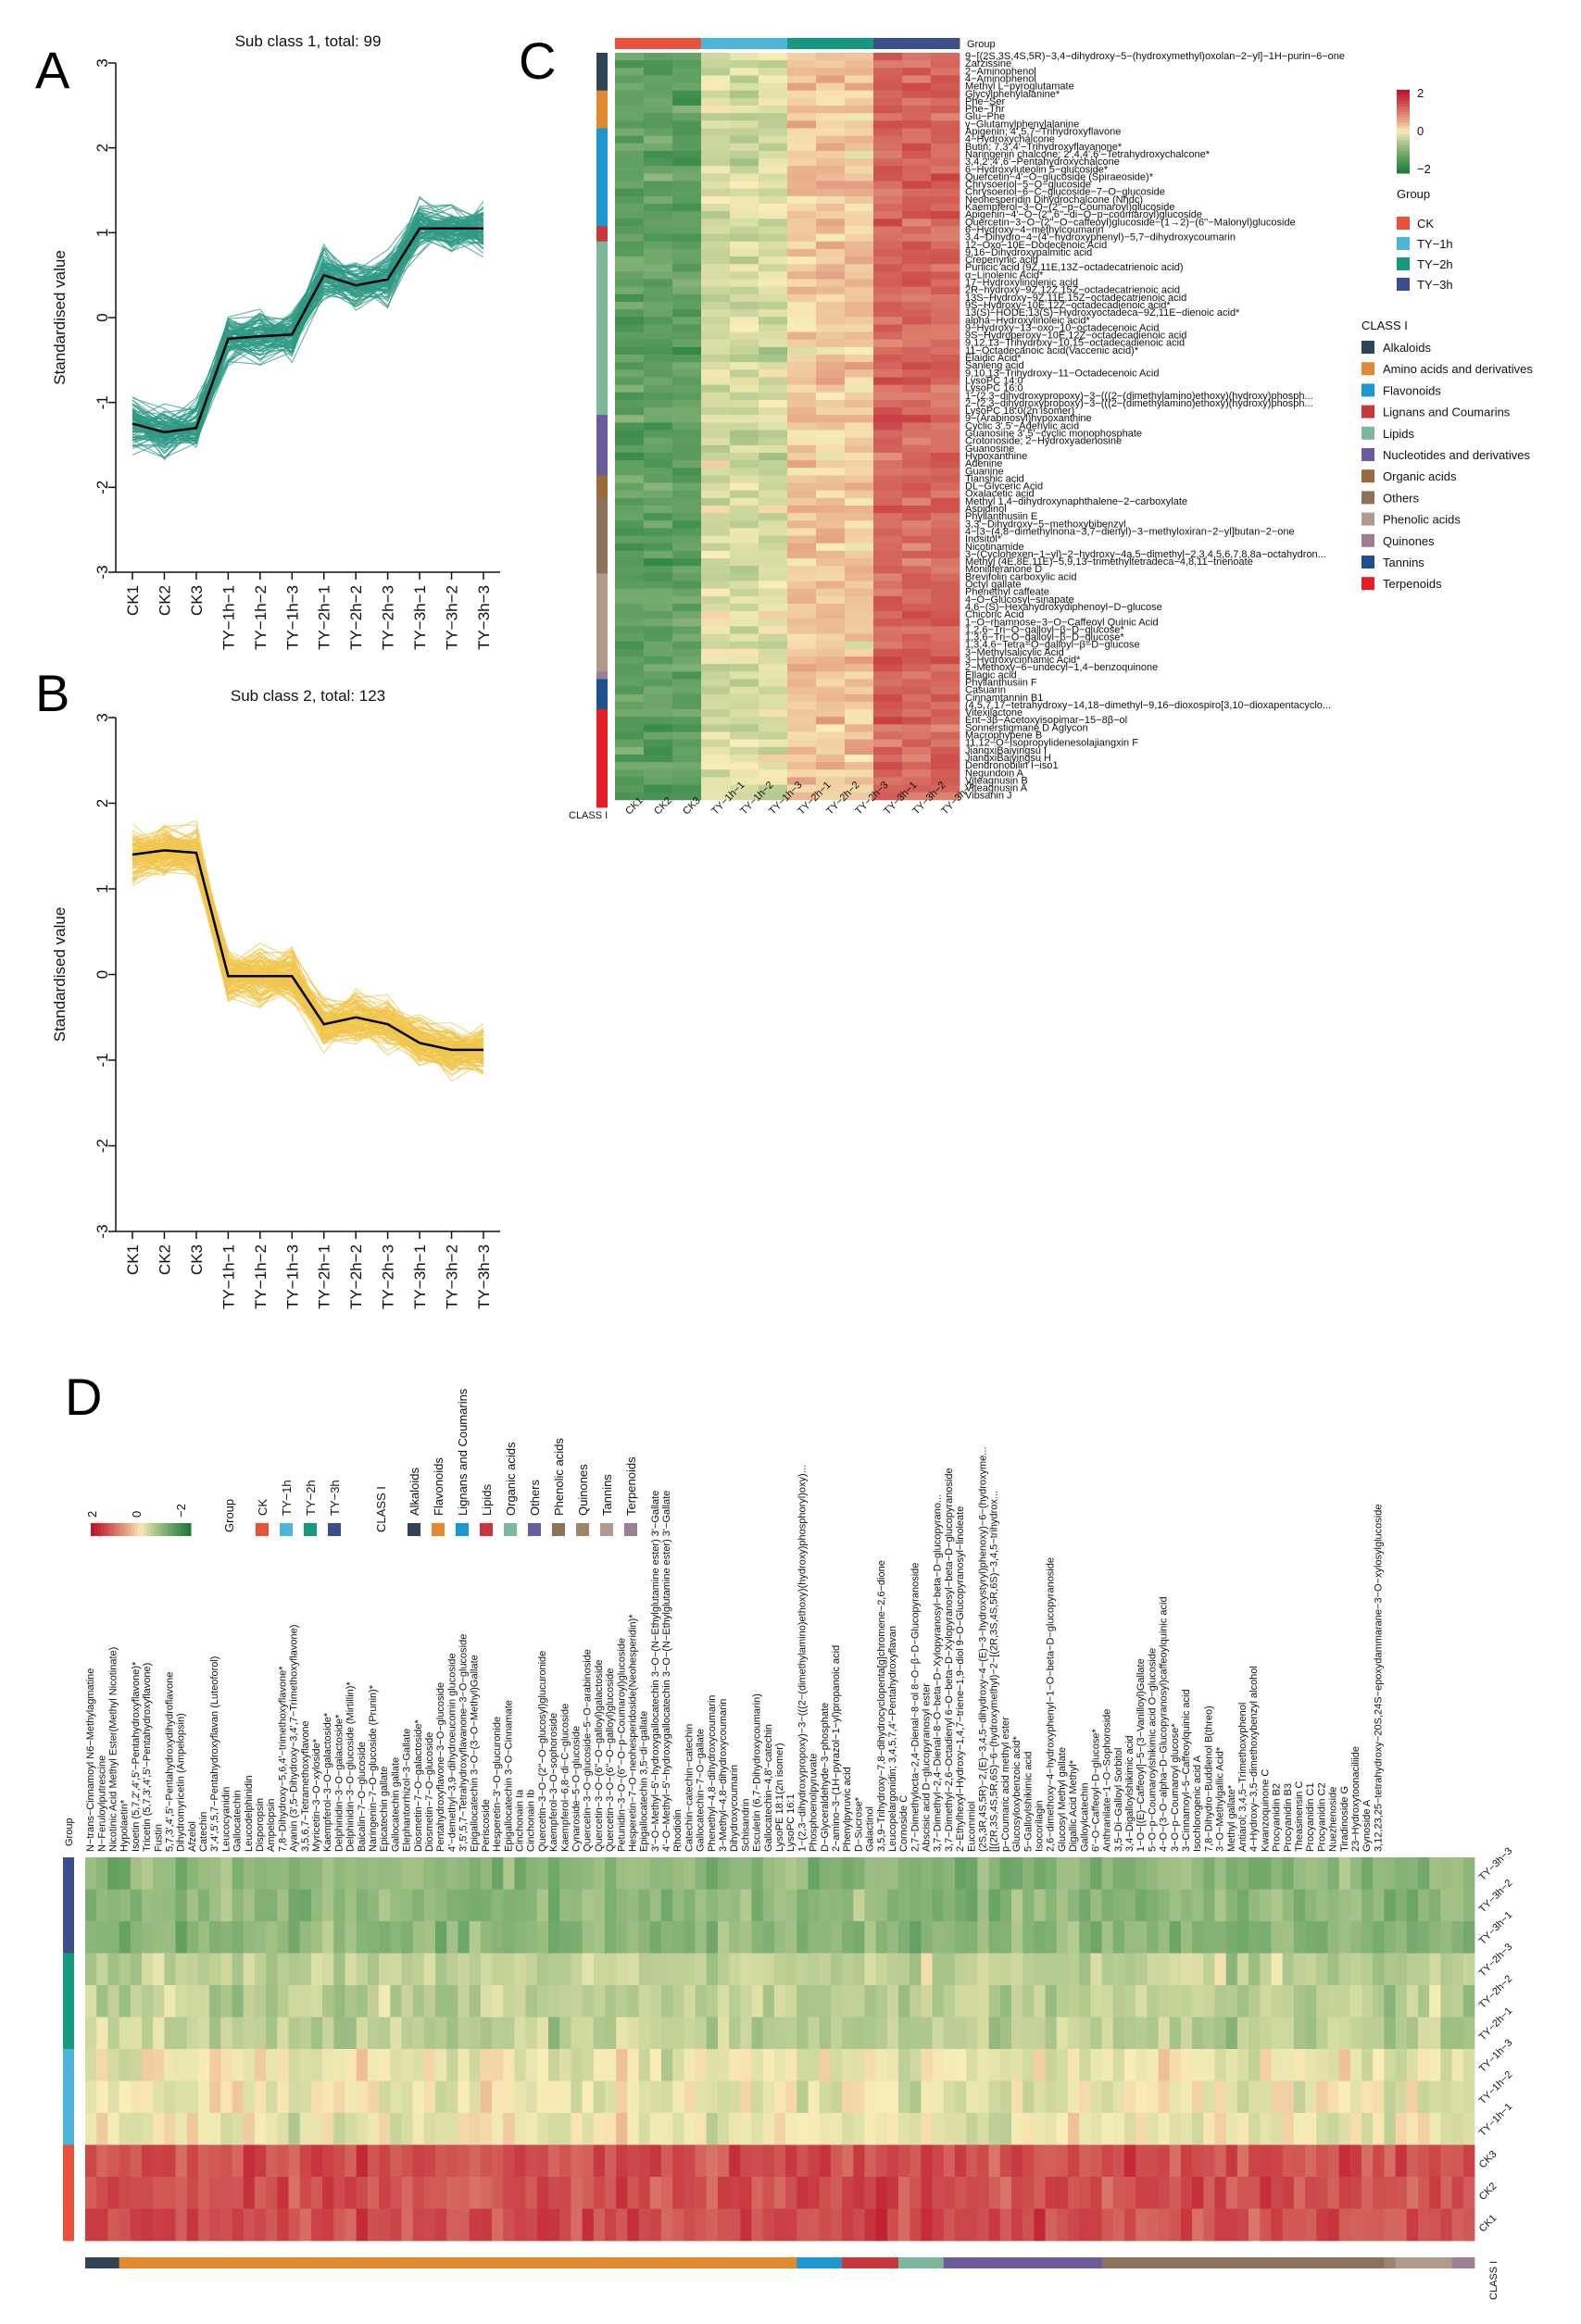  What do you see at coordinates (1333, 1819) in the screenshot?
I see `column-label: Nuezhenoside` at bounding box center [1333, 1819].